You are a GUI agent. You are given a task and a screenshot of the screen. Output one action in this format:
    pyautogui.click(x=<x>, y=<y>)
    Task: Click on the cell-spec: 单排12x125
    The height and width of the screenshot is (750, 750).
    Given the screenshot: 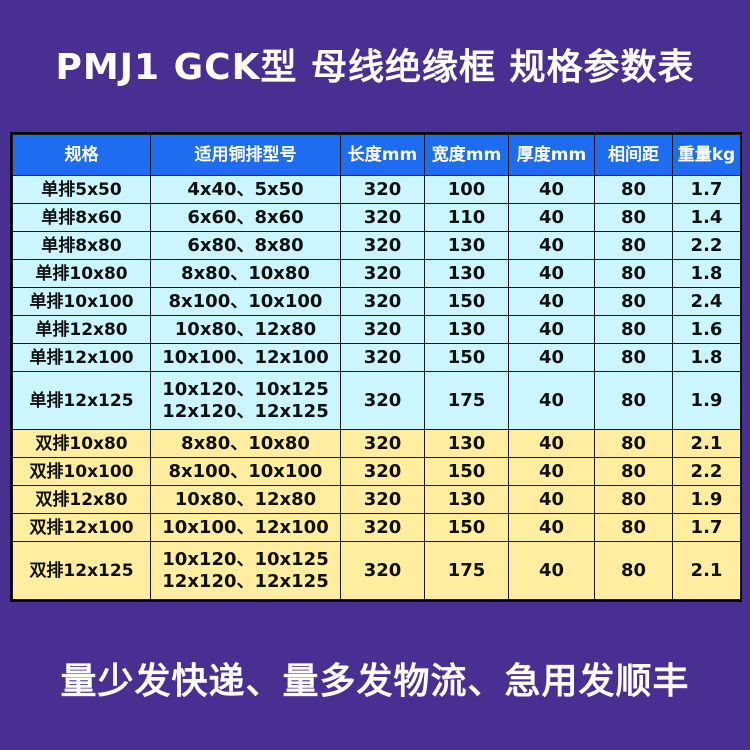 What is the action you would take?
    pyautogui.click(x=81, y=400)
    